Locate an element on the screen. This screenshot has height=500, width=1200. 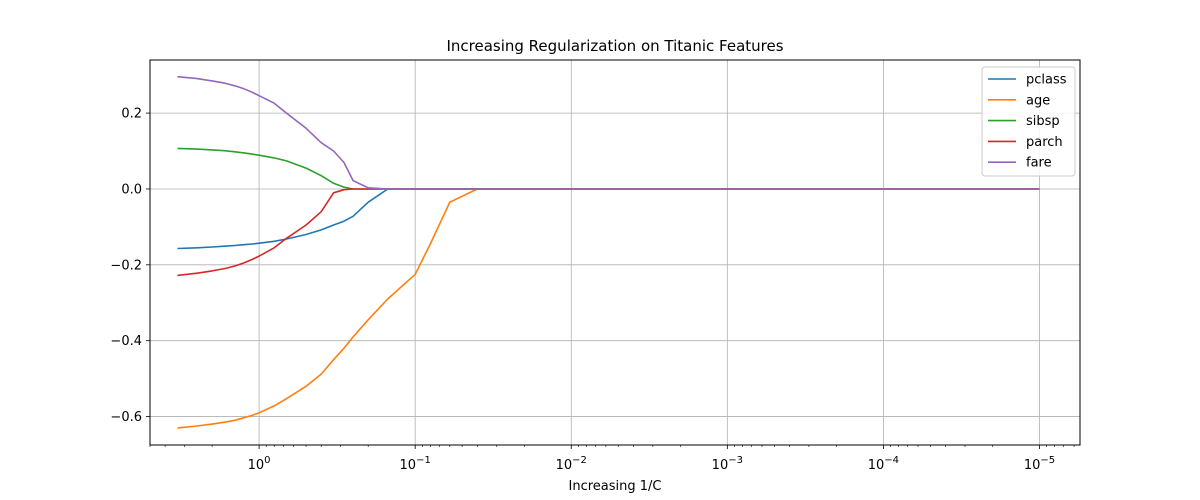
y-tick-label: 0.2 is located at coordinates (131, 114).